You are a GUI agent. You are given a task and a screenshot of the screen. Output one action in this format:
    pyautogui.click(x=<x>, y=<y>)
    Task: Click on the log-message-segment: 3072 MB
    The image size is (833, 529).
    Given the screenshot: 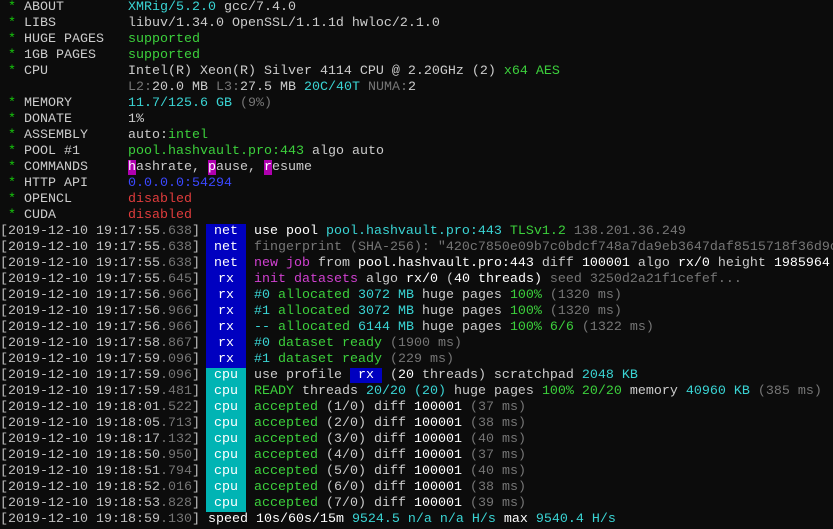 What is the action you would take?
    pyautogui.click(x=385, y=295)
    